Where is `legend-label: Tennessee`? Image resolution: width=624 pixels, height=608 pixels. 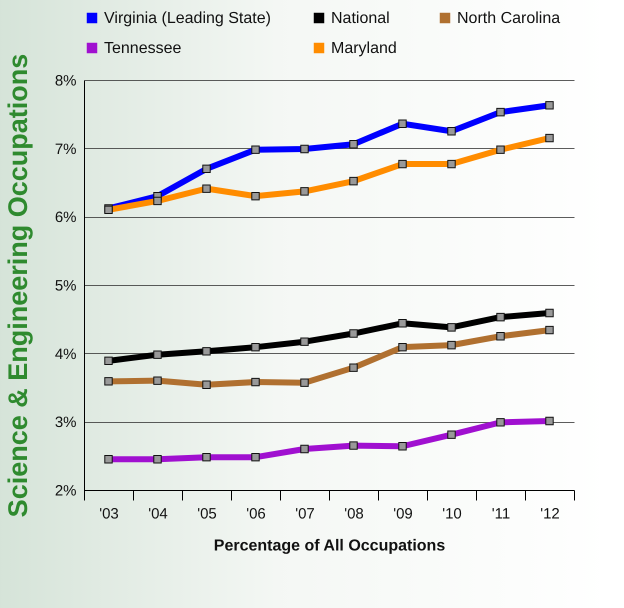 legend-label: Tennessee is located at coordinates (143, 48).